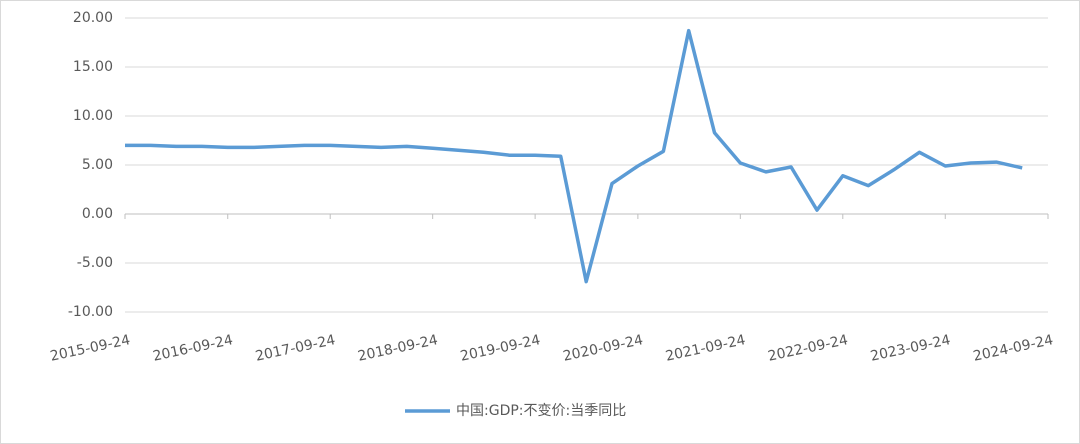 The width and height of the screenshot is (1080, 444). What do you see at coordinates (95, 263) in the screenshot?
I see `y-tick-label: -5.00` at bounding box center [95, 263].